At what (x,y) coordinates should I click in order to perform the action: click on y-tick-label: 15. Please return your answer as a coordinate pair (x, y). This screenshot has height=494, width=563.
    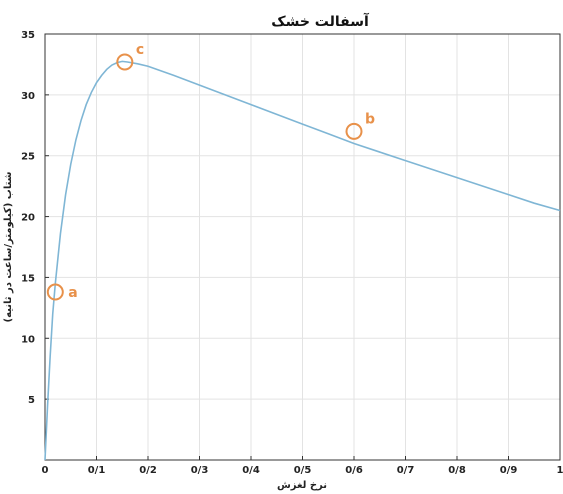
    Looking at the image, I should click on (28, 278).